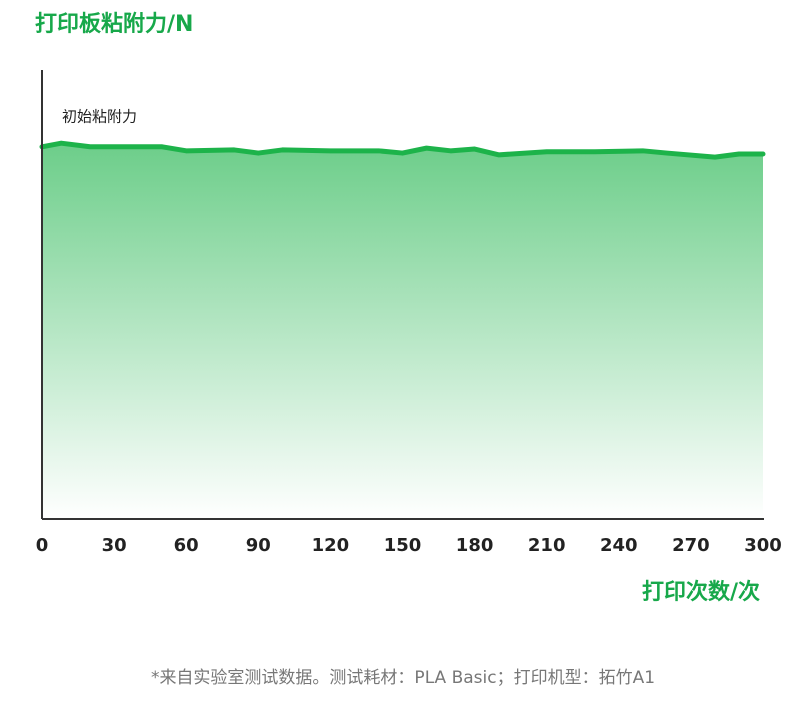 The height and width of the screenshot is (708, 805). What do you see at coordinates (114, 545) in the screenshot?
I see `x-tick-label: 30` at bounding box center [114, 545].